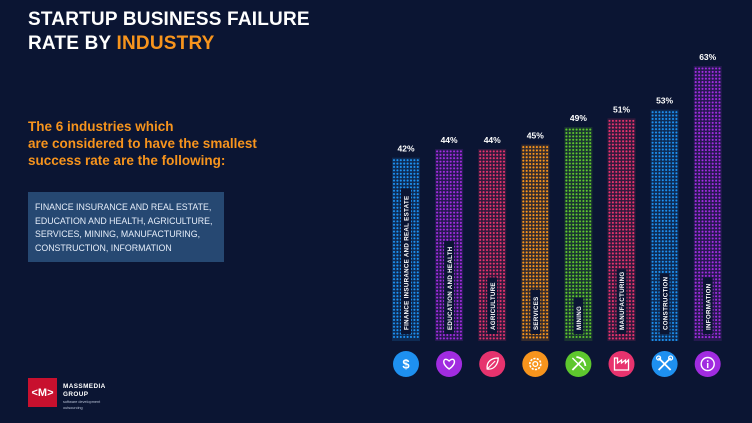  I want to click on category-label: MANUFACTURING, so click(621, 301).